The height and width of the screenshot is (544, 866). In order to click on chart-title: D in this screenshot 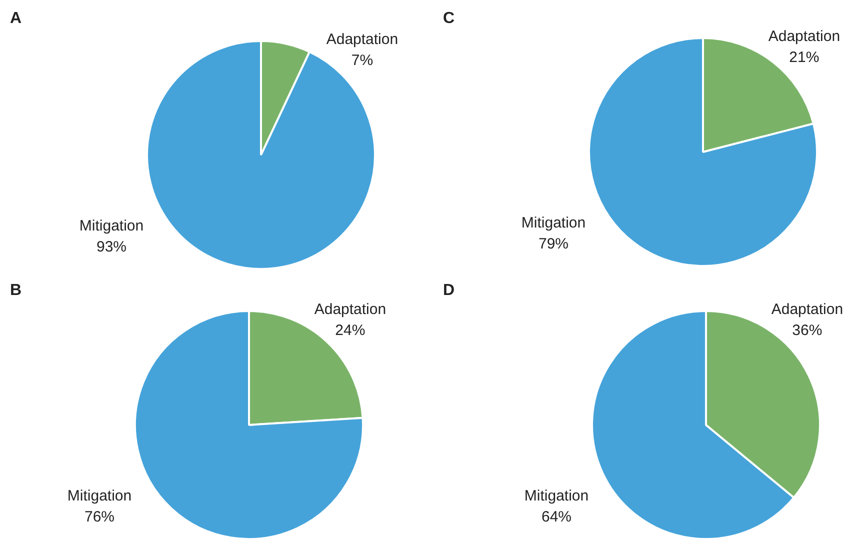, I will do `click(449, 291)`.